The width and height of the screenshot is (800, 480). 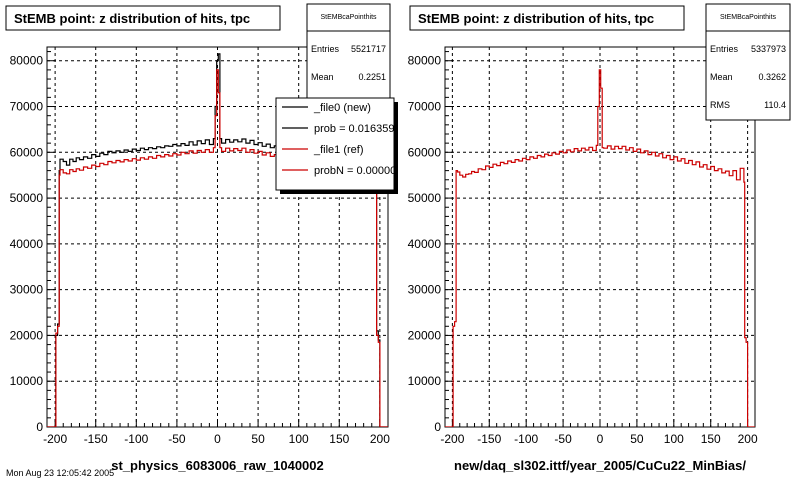 What do you see at coordinates (358, 171) in the screenshot?
I see `legend-entry-label: probN = 0.000000` at bounding box center [358, 171].